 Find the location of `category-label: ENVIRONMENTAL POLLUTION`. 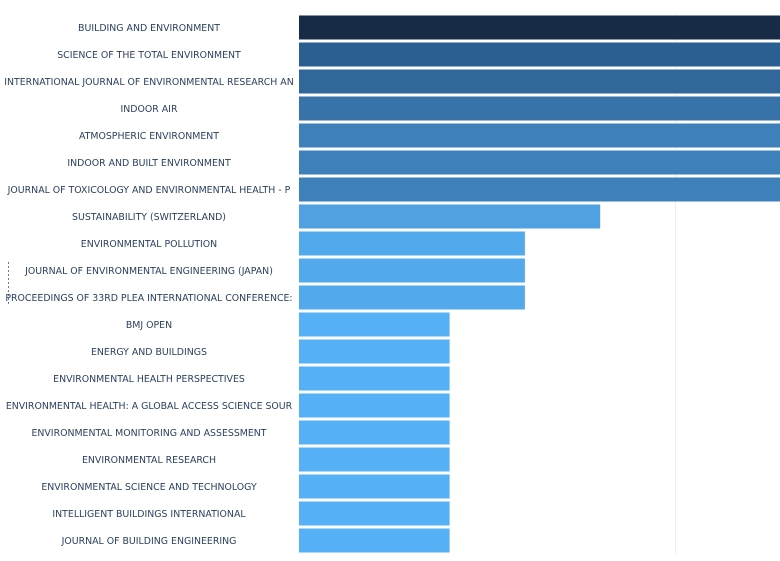

category-label: ENVIRONMENTAL POLLUTION is located at coordinates (149, 244).